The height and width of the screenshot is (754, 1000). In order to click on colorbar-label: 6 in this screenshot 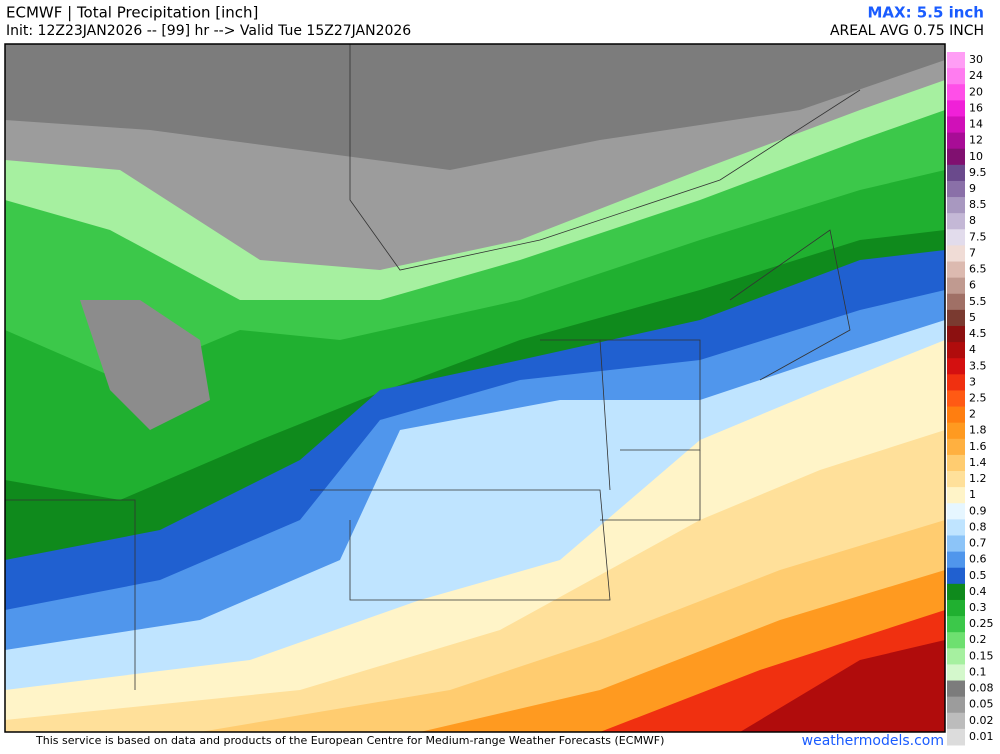, I will do `click(972, 285)`.